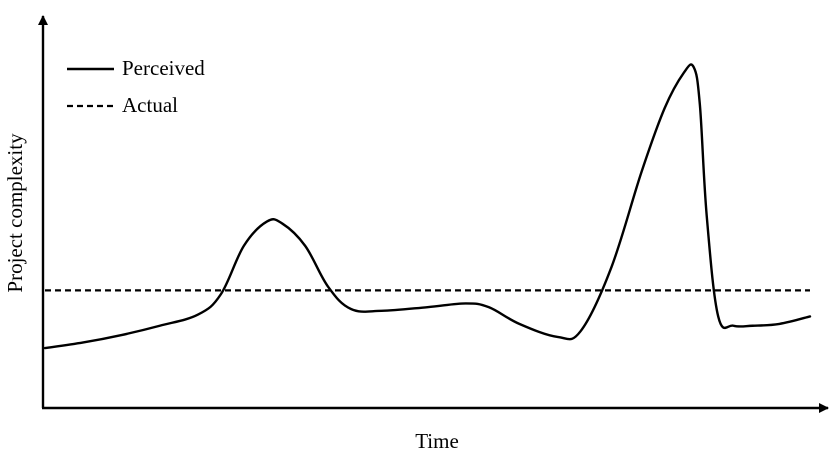 The image size is (840, 460). I want to click on legend-label-perceived: Perceived, so click(163, 68).